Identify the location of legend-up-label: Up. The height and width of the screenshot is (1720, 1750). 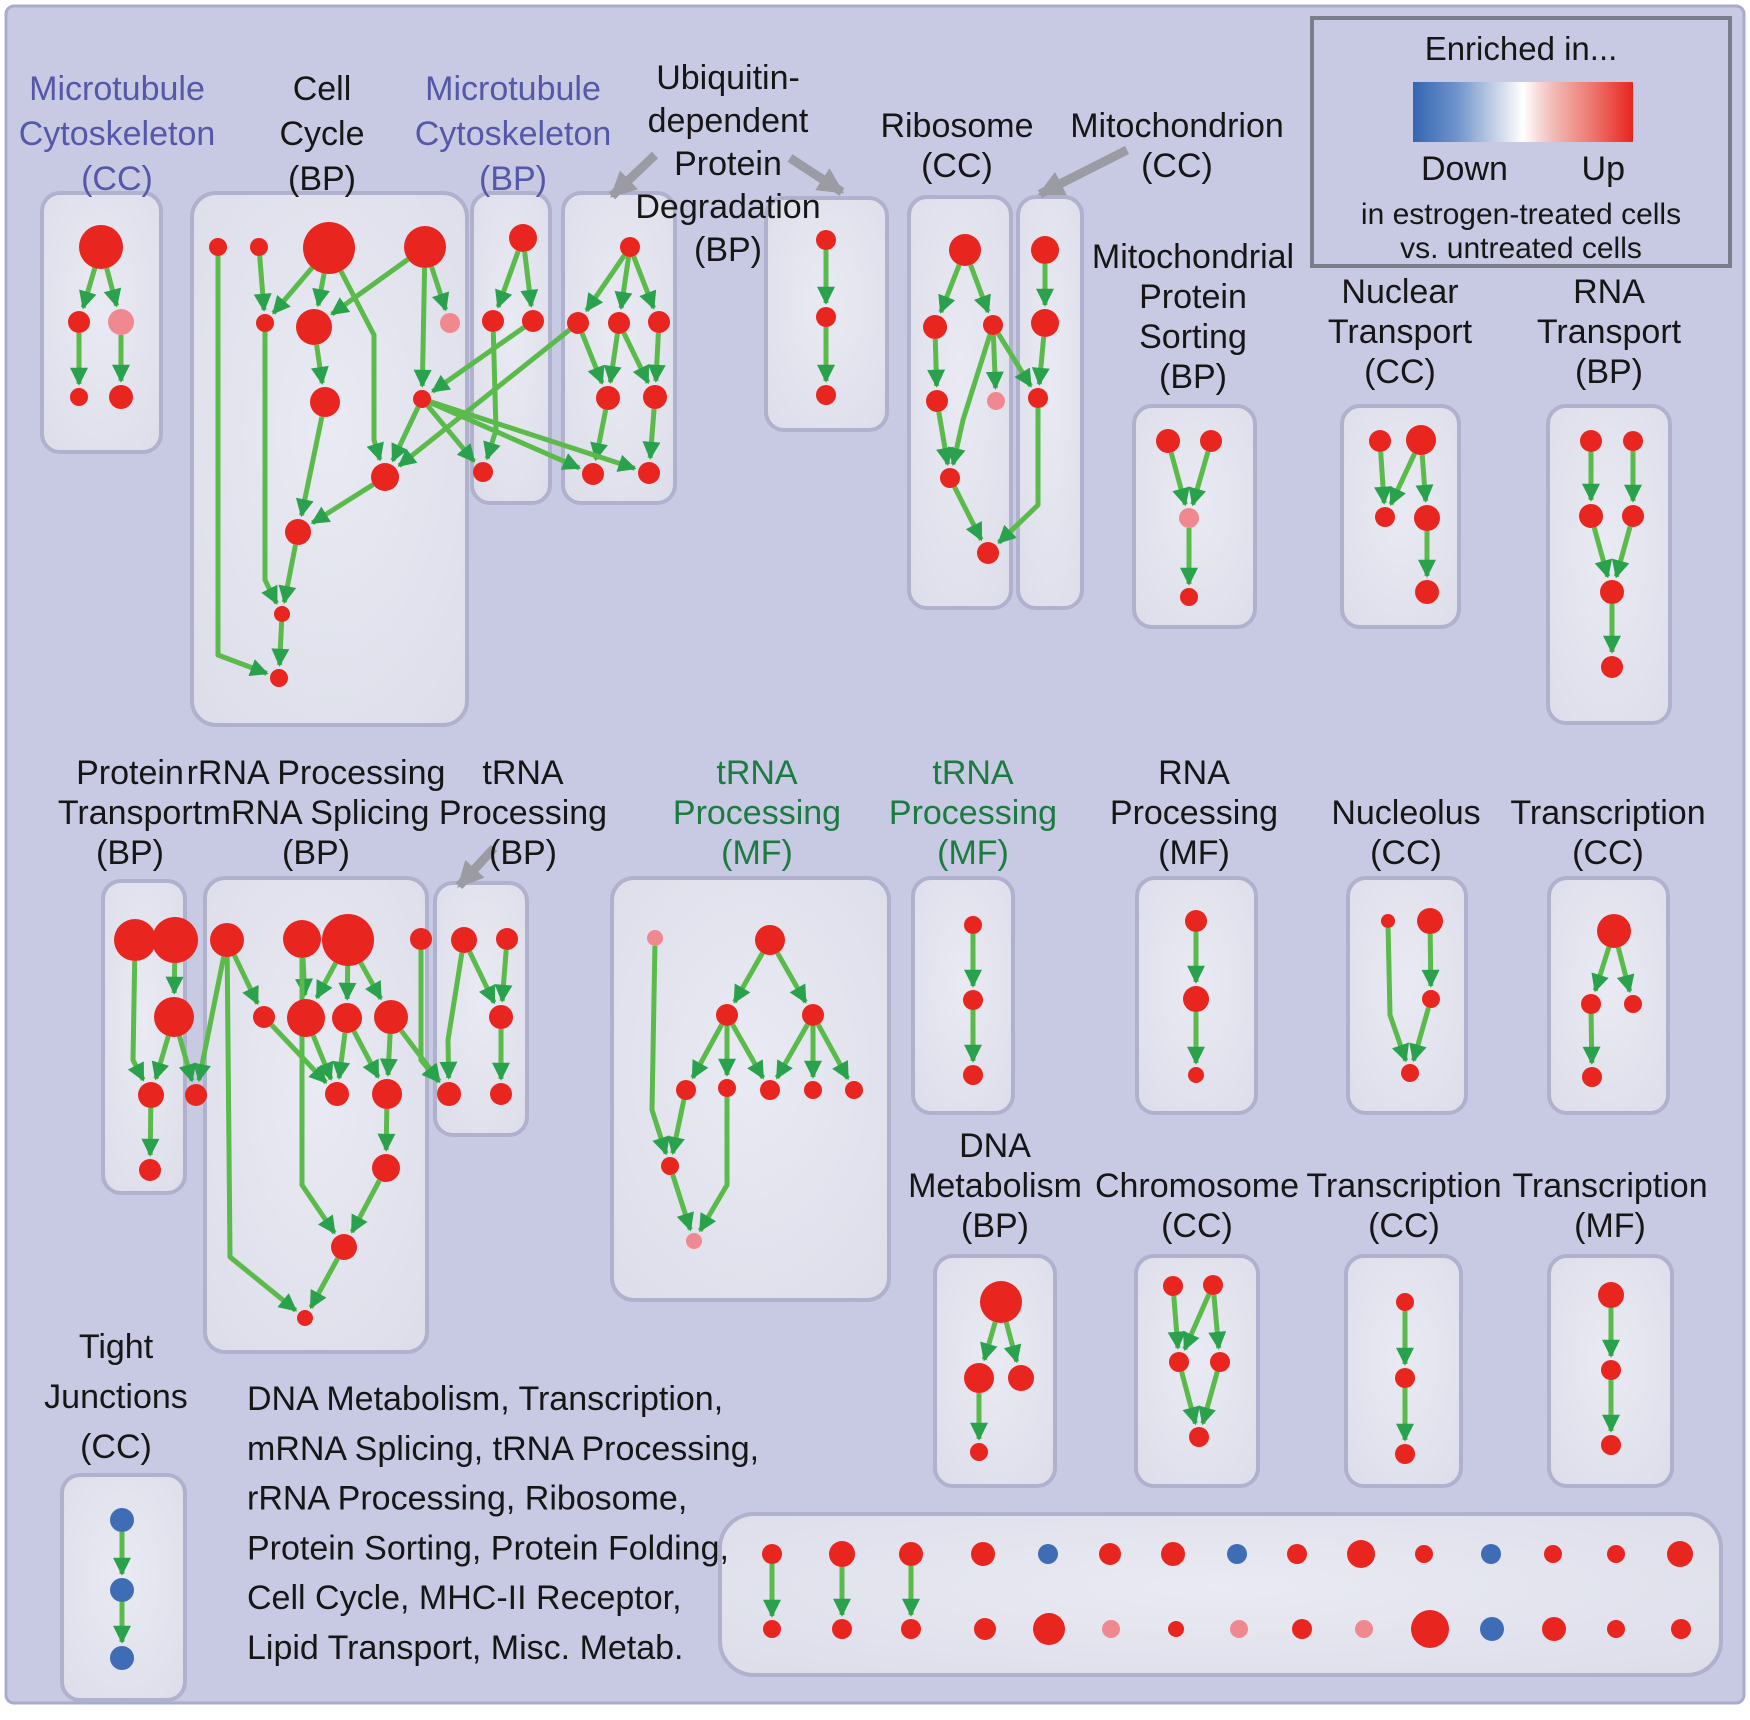
(1603, 169).